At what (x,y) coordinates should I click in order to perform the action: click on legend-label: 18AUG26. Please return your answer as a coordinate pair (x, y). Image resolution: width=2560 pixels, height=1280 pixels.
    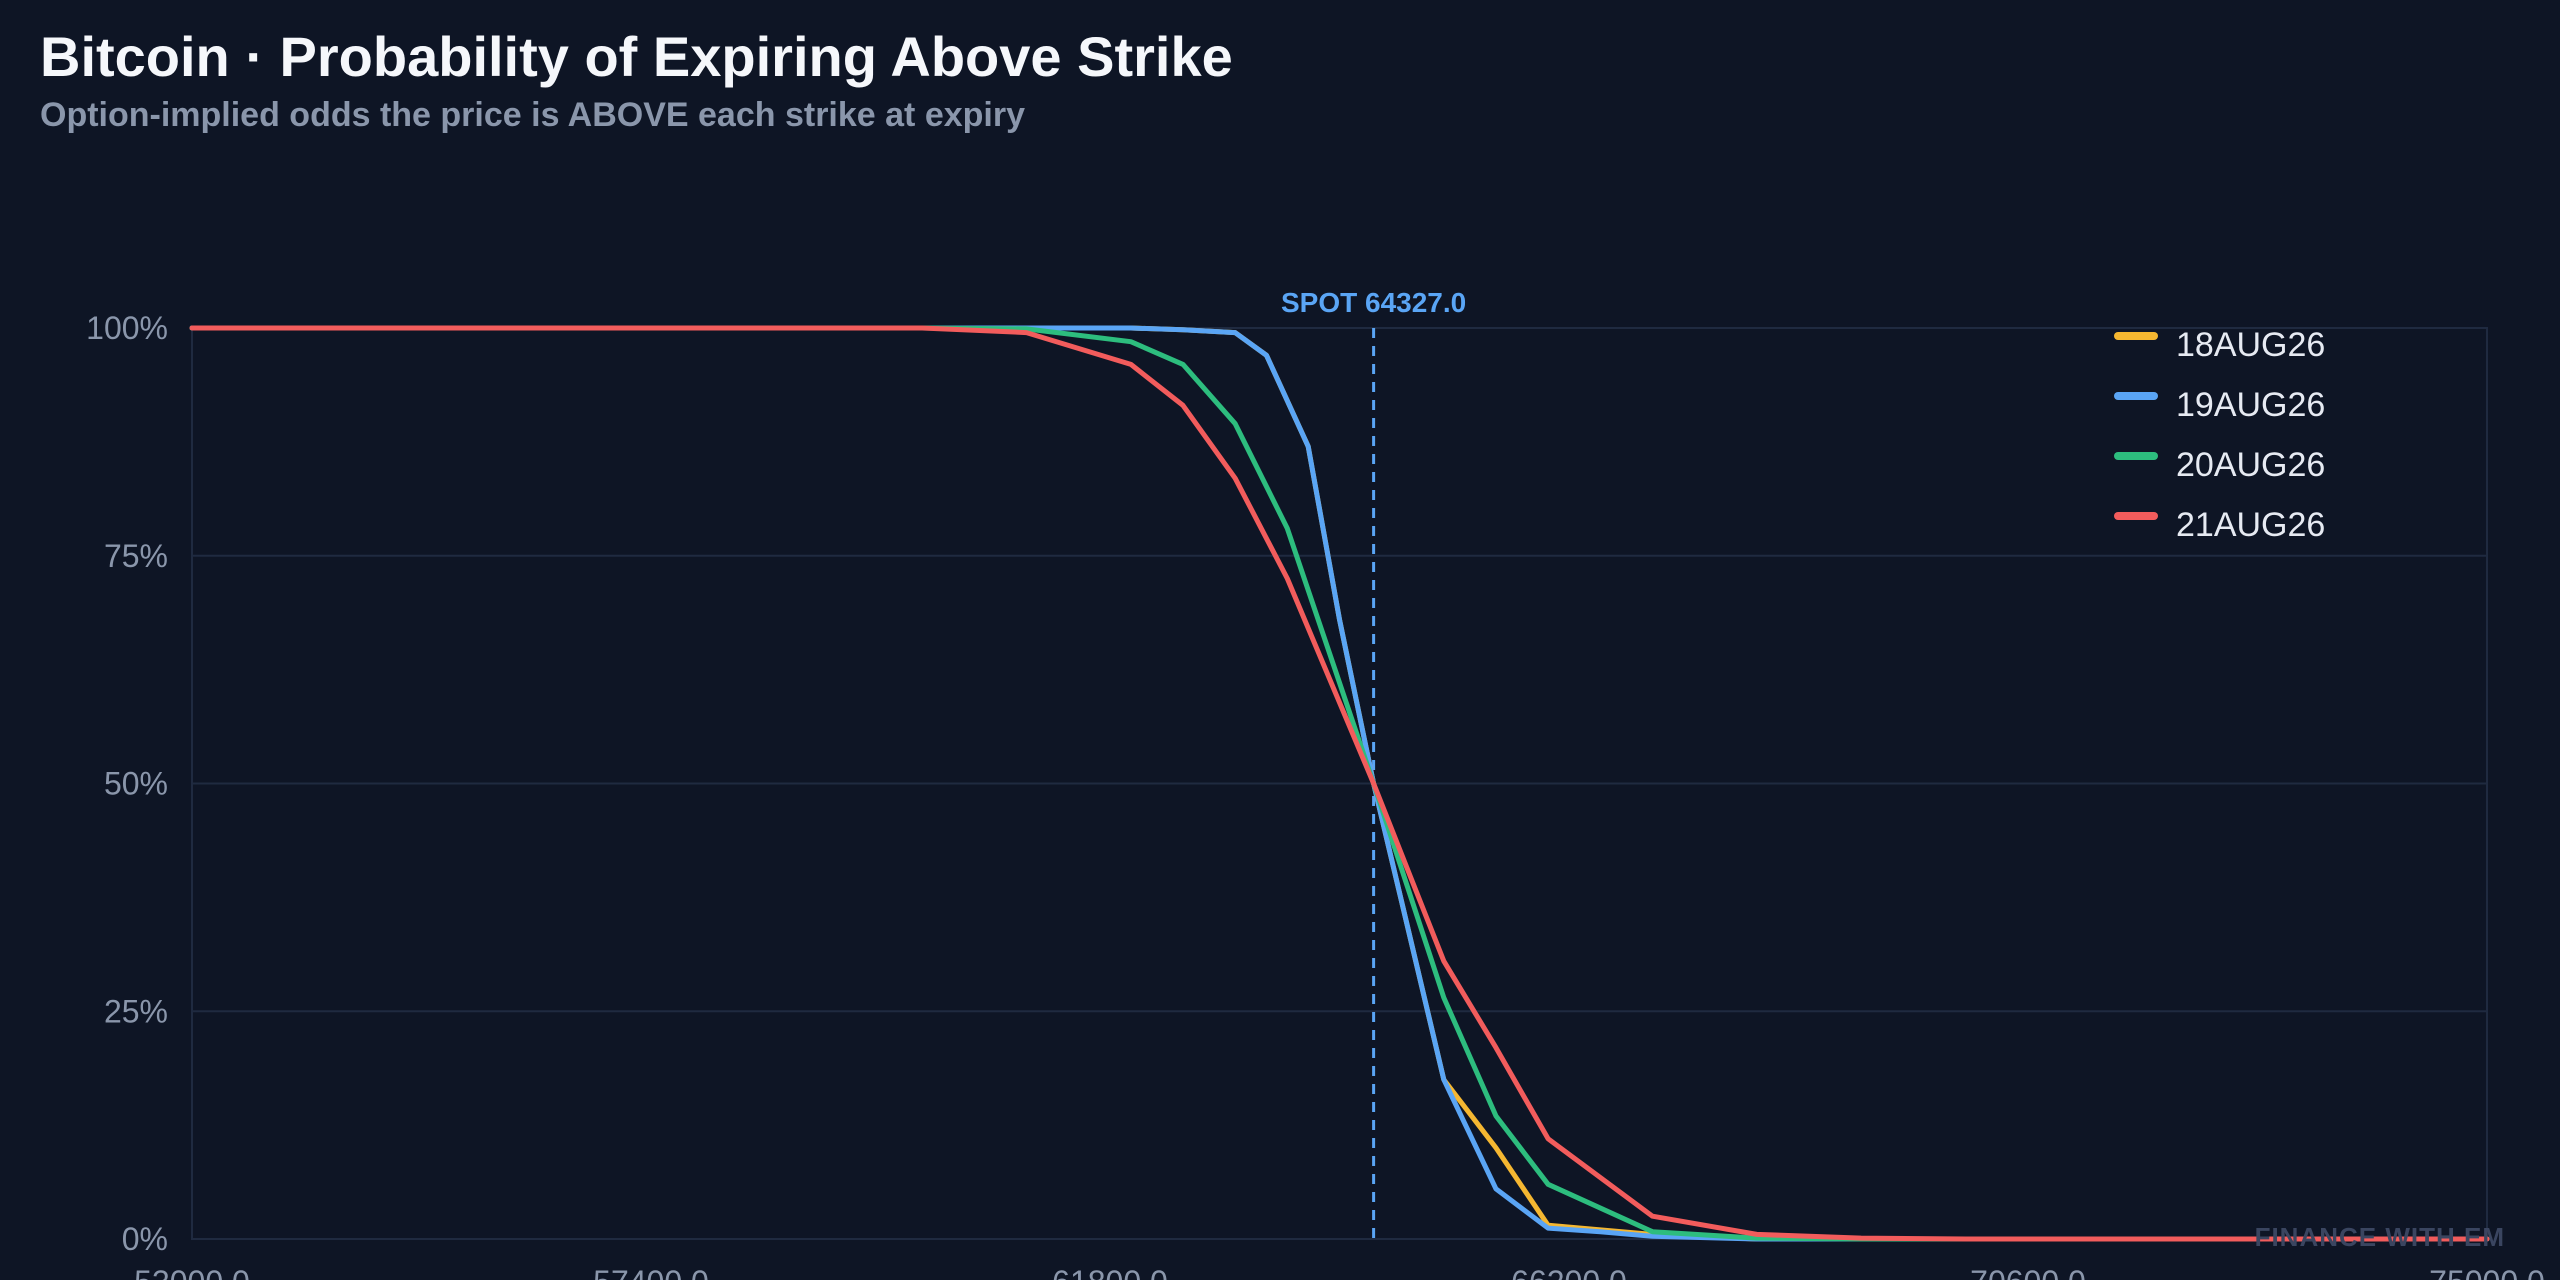
    Looking at the image, I should click on (2250, 345).